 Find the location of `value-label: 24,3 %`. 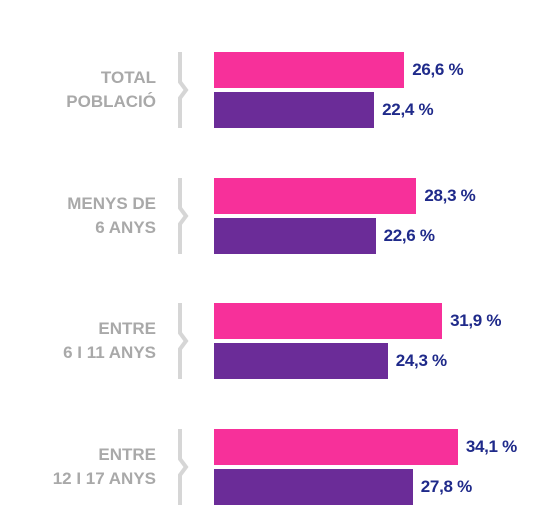

value-label: 24,3 % is located at coordinates (421, 360).